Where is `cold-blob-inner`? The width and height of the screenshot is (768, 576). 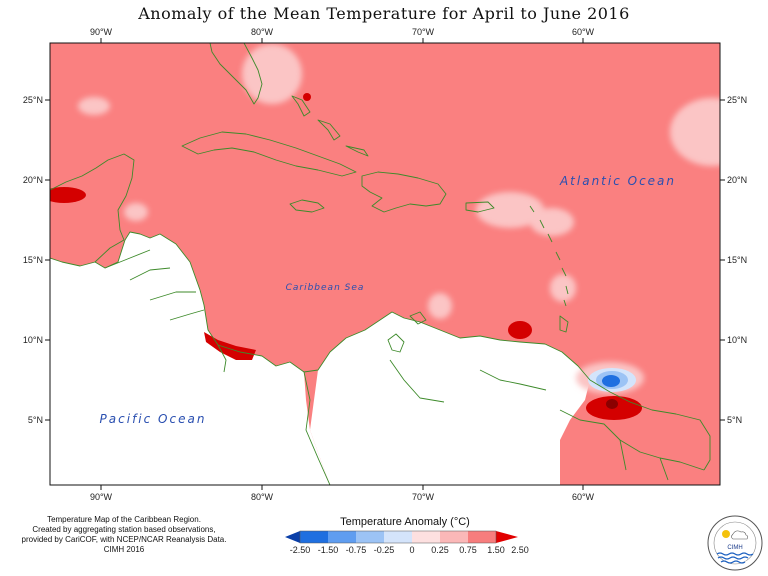
cold-blob-inner is located at coordinates (611, 381).